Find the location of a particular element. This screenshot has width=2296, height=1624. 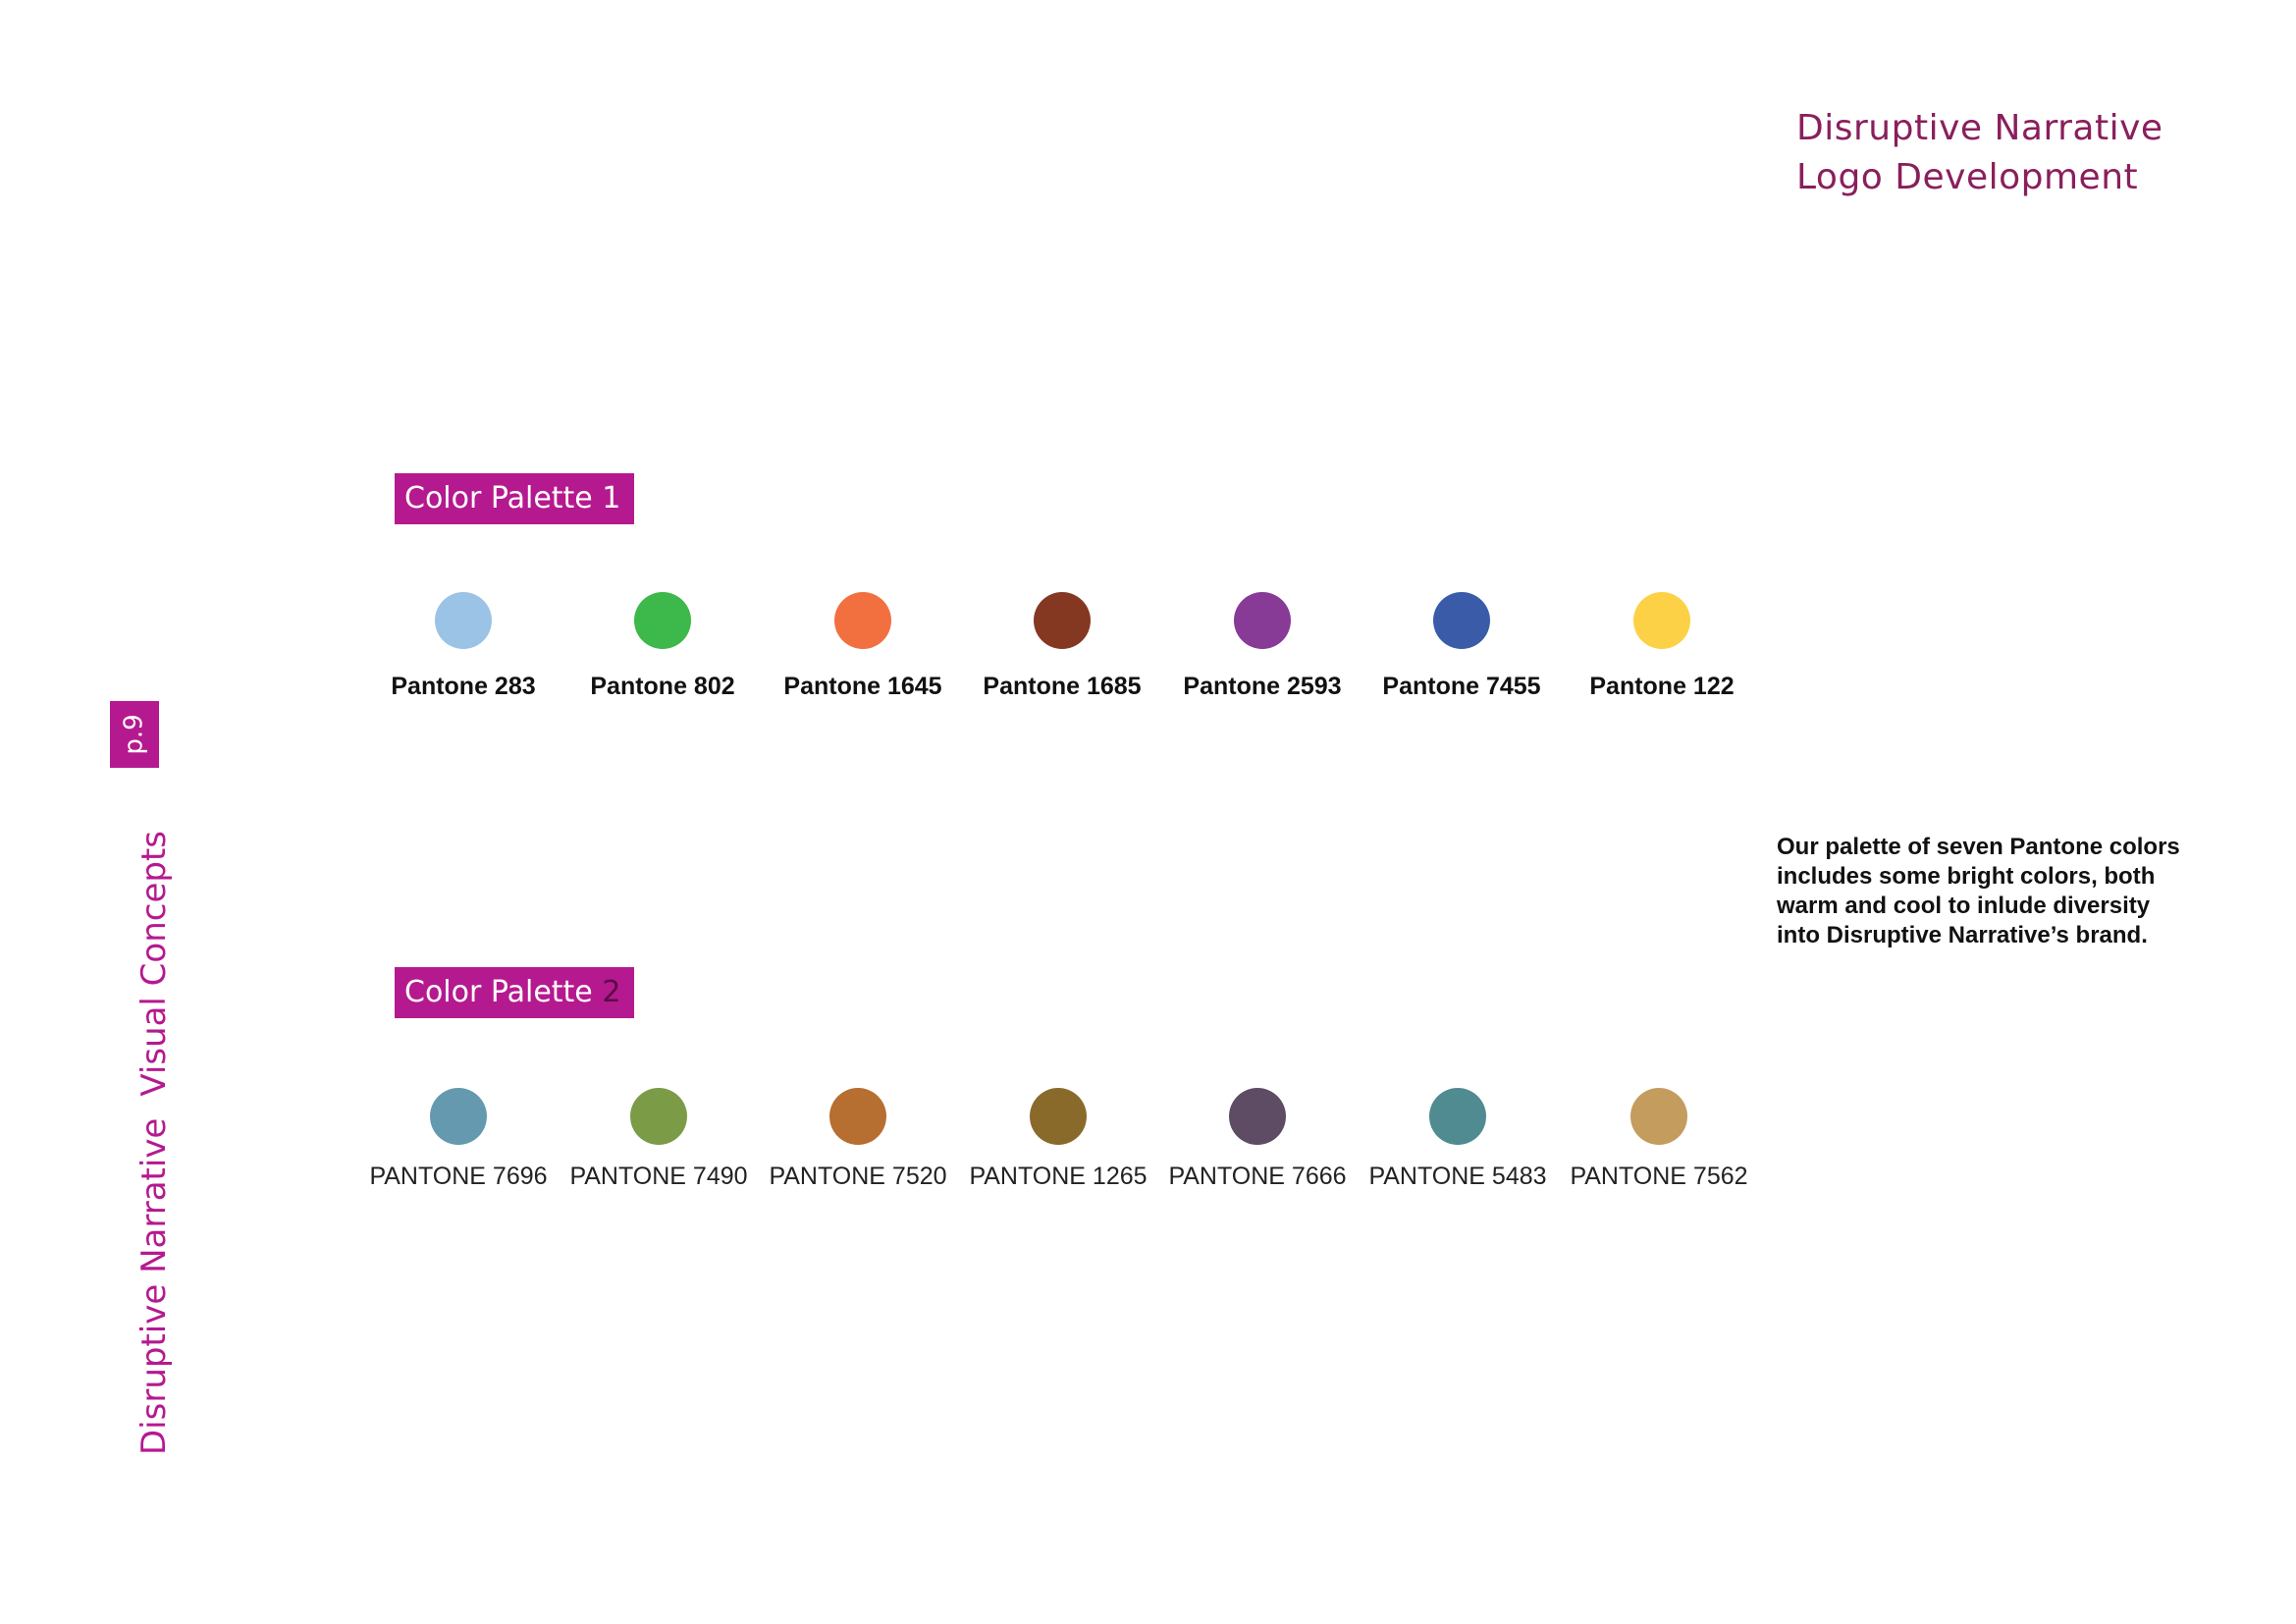

swatch: PANTONE 7562 is located at coordinates (1659, 1139).